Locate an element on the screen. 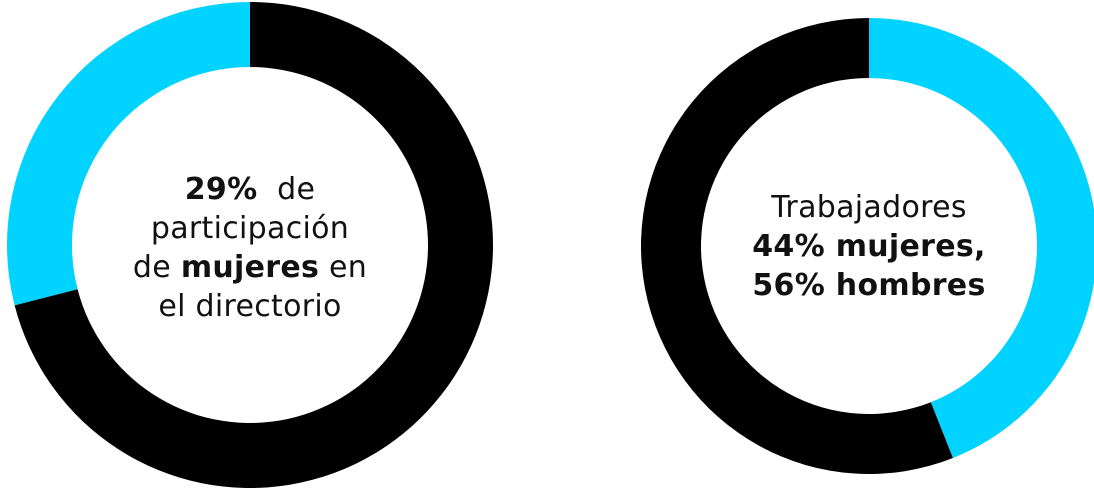  label-line-1-text: de is located at coordinates (296, 189).